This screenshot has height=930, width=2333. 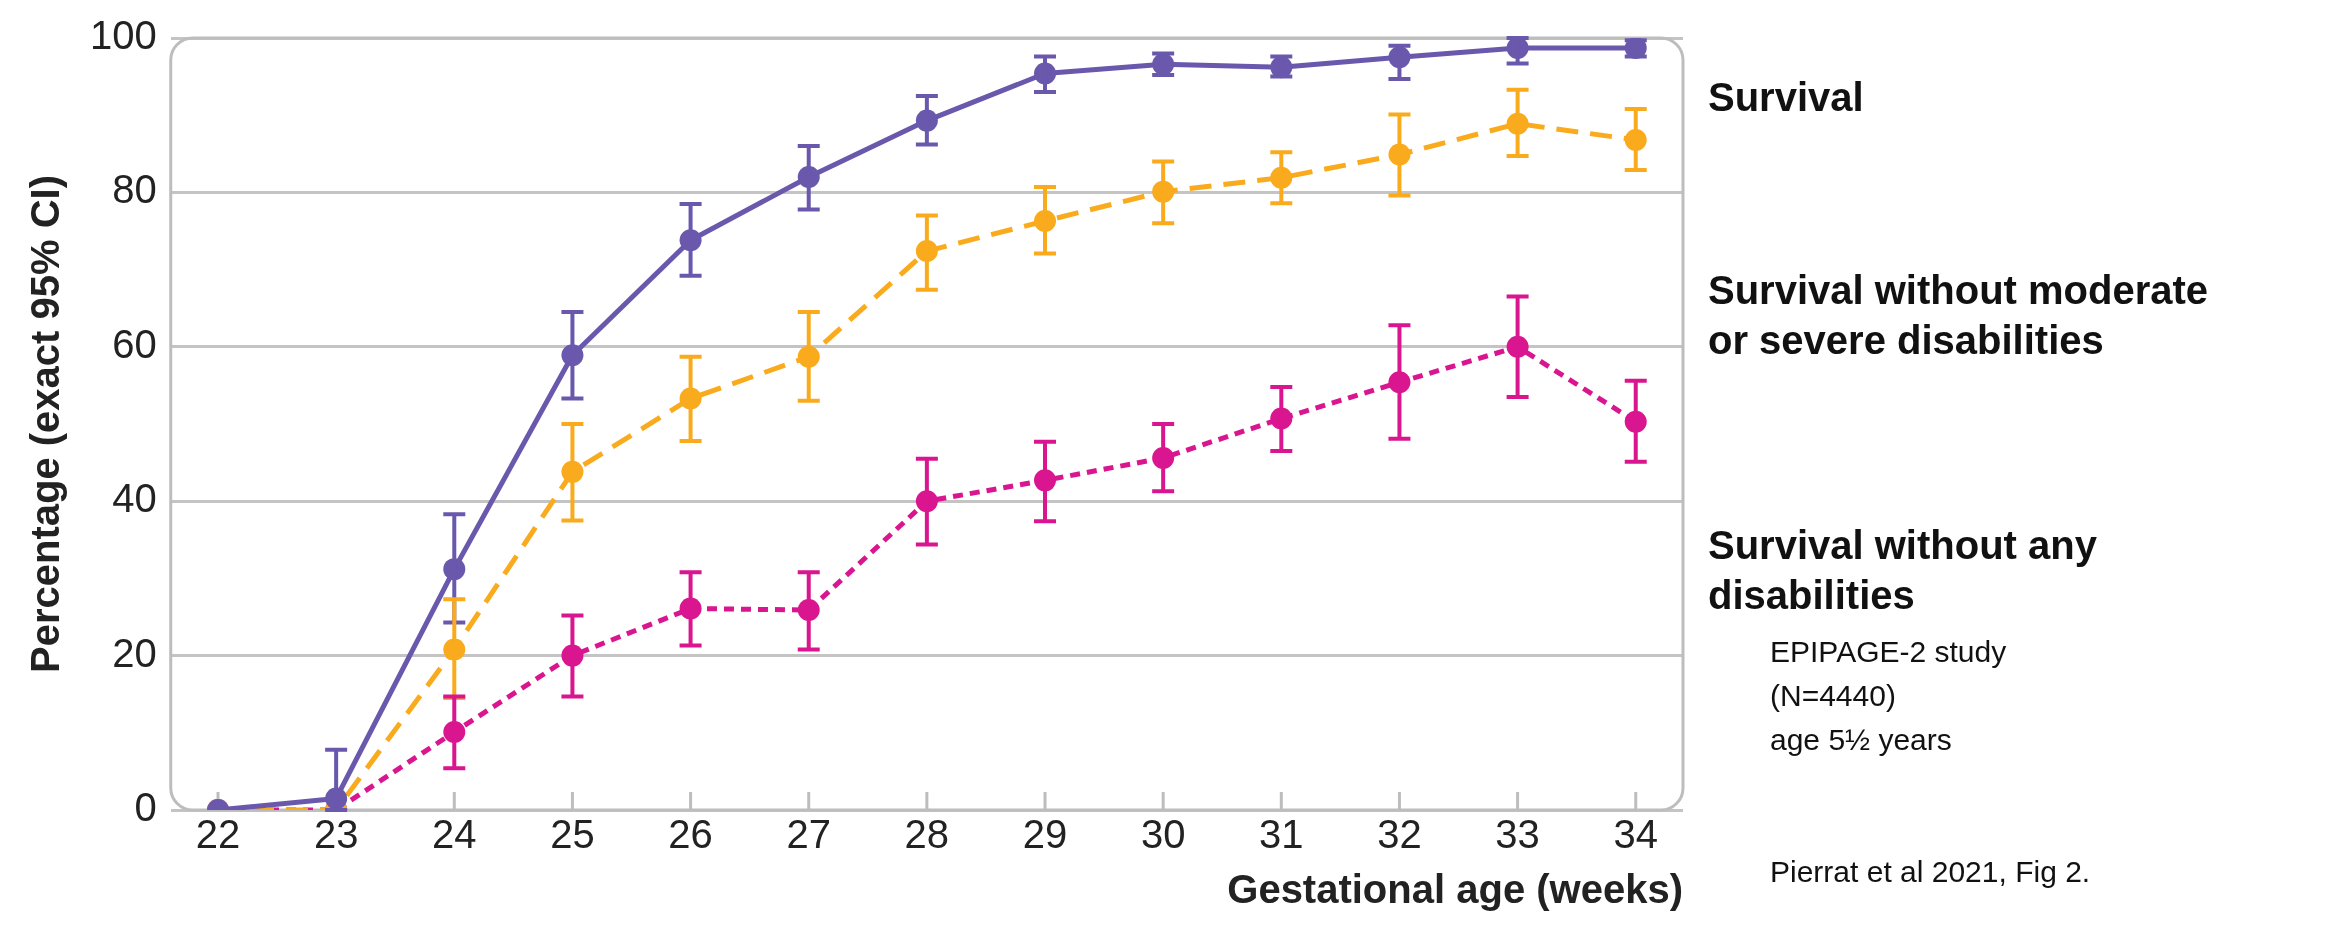 What do you see at coordinates (1958, 314) in the screenshot?
I see `text: Survival without moderate or severe disabilities` at bounding box center [1958, 314].